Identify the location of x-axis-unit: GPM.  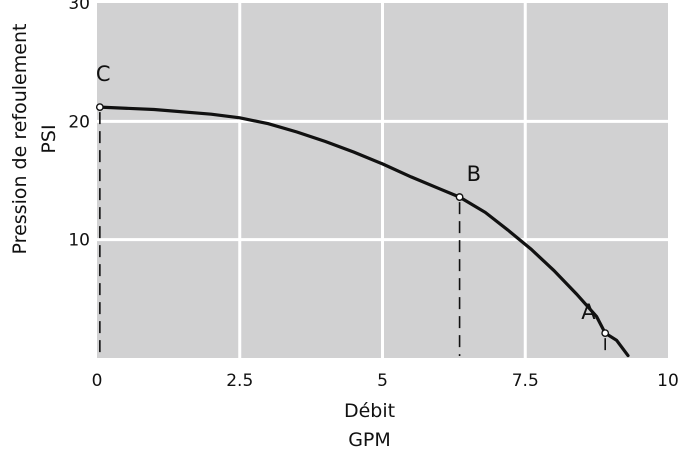
(369, 440).